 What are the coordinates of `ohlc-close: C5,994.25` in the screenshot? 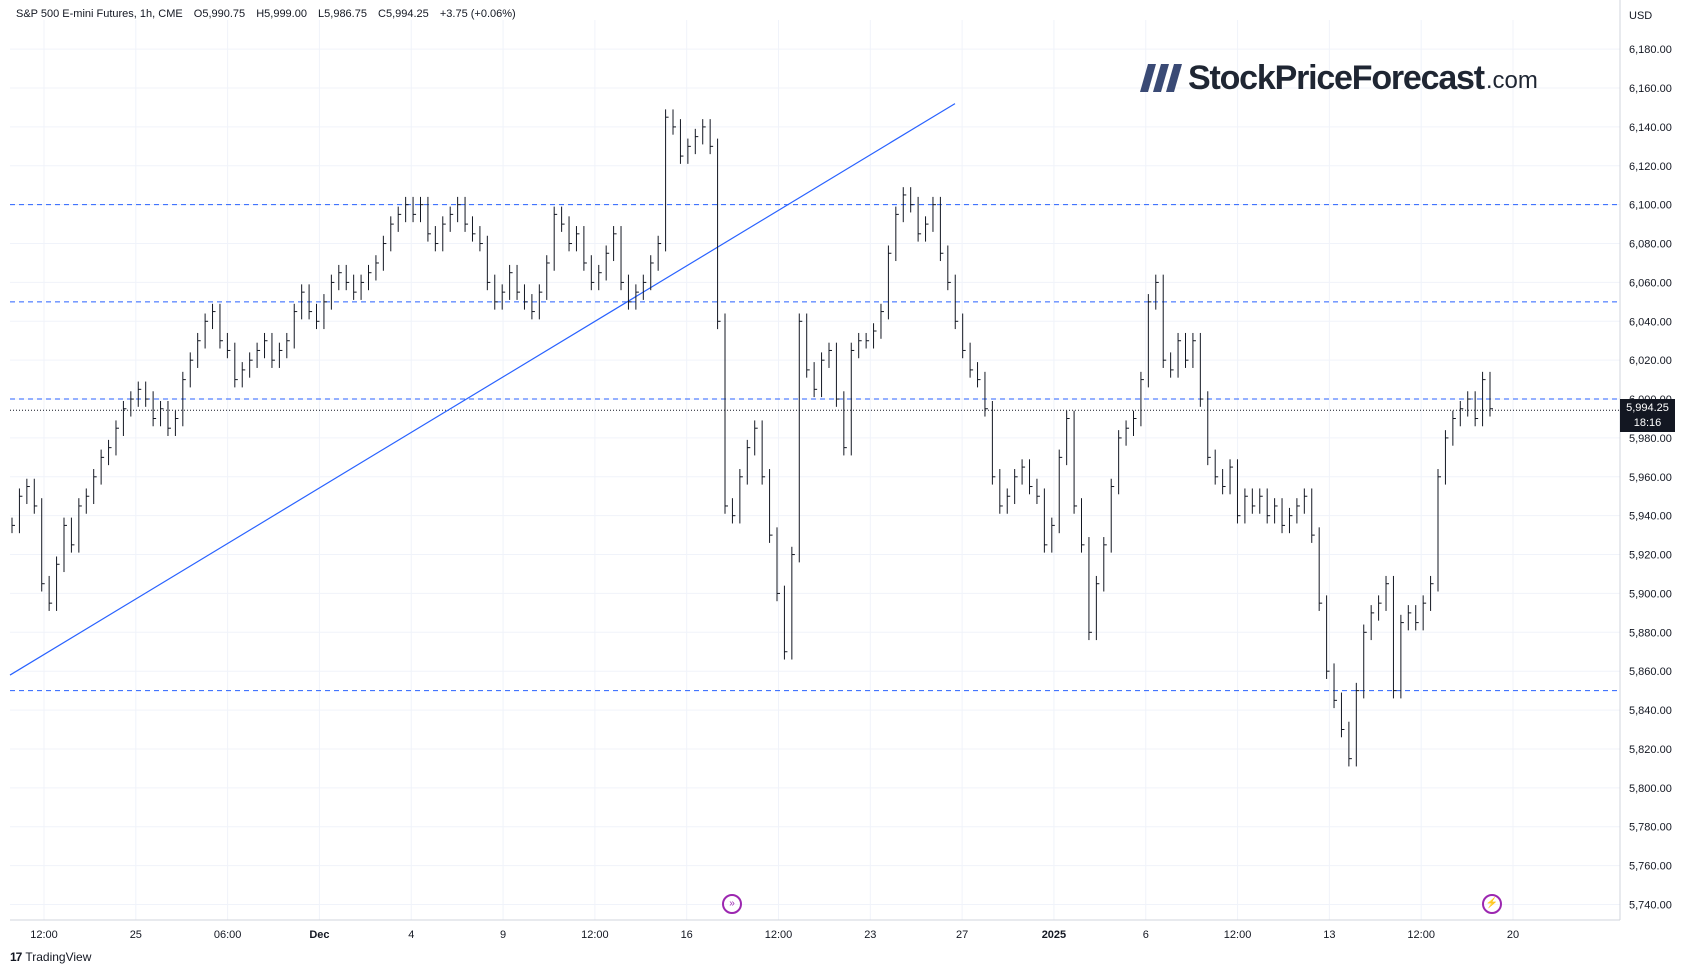 It's located at (403, 14).